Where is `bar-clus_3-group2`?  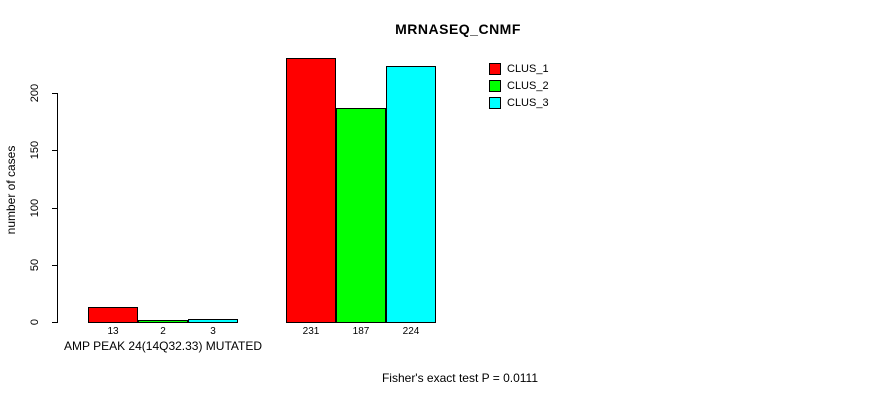 bar-clus_3-group2 is located at coordinates (411, 194).